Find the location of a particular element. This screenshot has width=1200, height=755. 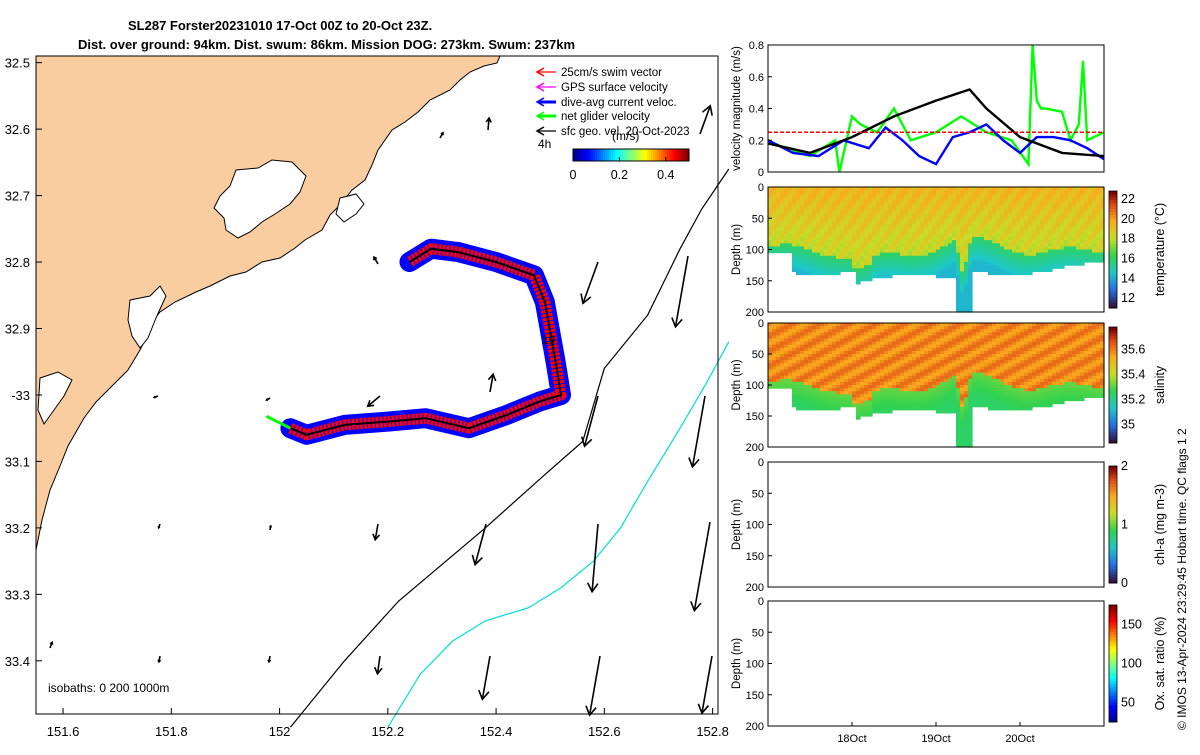

map-x-tick-label: 152.4 is located at coordinates (496, 731).